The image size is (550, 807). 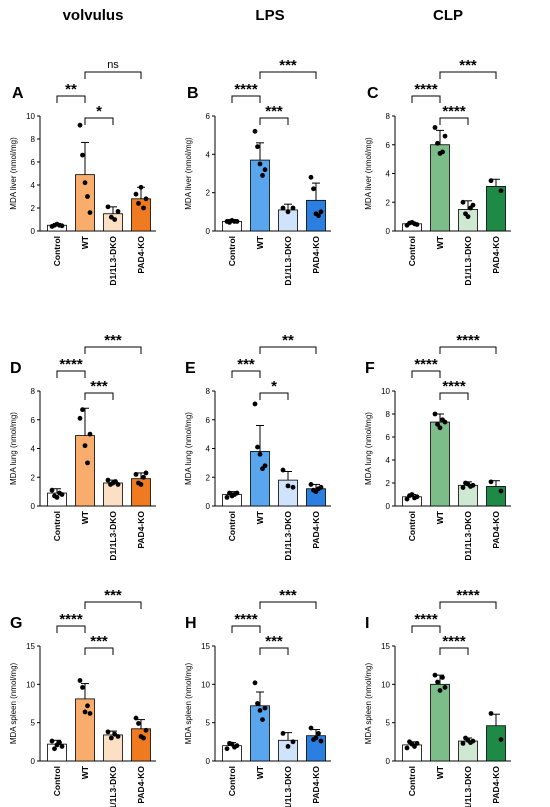 I want to click on significance-label: *, so click(x=274, y=386).